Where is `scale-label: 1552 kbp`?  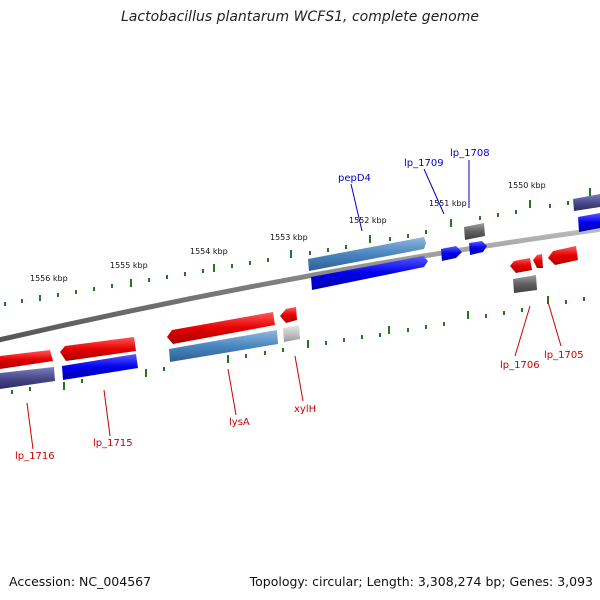
scale-label: 1552 kbp is located at coordinates (368, 220).